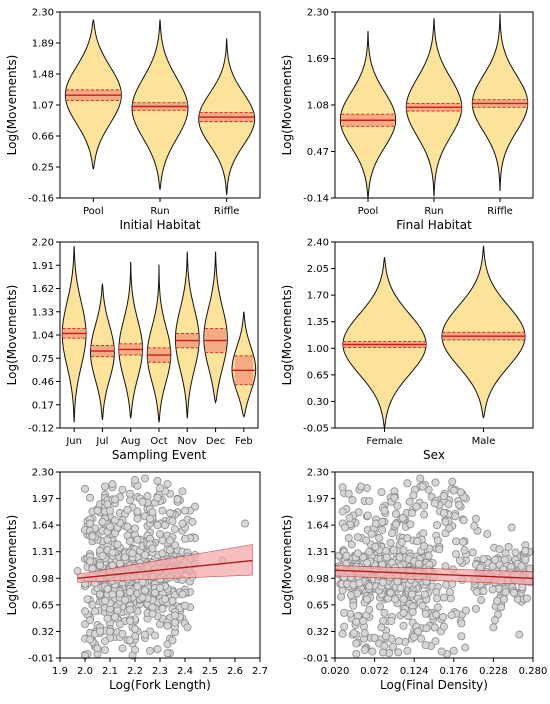 The width and height of the screenshot is (550, 704). What do you see at coordinates (165, 563) in the screenshot?
I see `fit-confidence-band` at bounding box center [165, 563].